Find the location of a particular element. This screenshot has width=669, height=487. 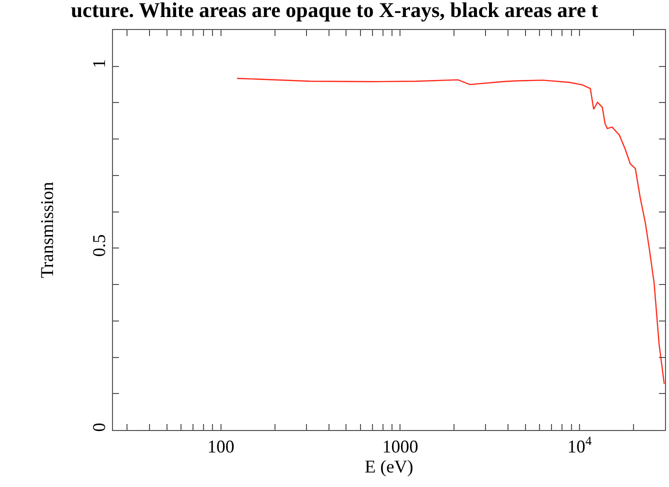

y-tick-label: 1 is located at coordinates (98, 63).